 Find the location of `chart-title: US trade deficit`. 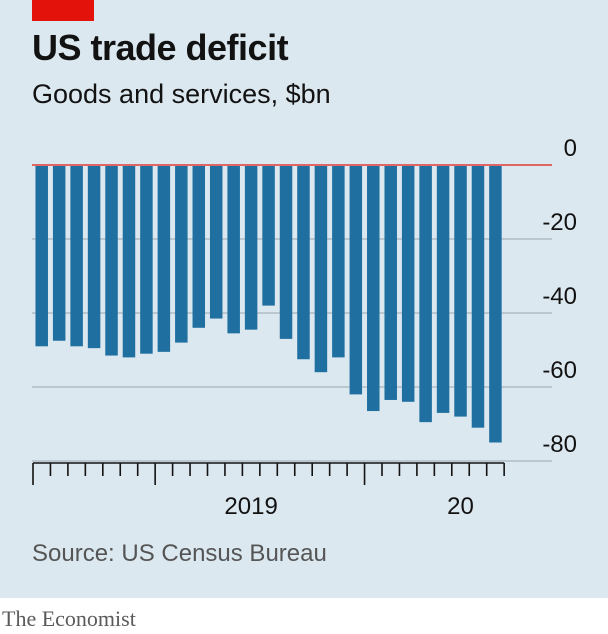

chart-title: US trade deficit is located at coordinates (160, 47).